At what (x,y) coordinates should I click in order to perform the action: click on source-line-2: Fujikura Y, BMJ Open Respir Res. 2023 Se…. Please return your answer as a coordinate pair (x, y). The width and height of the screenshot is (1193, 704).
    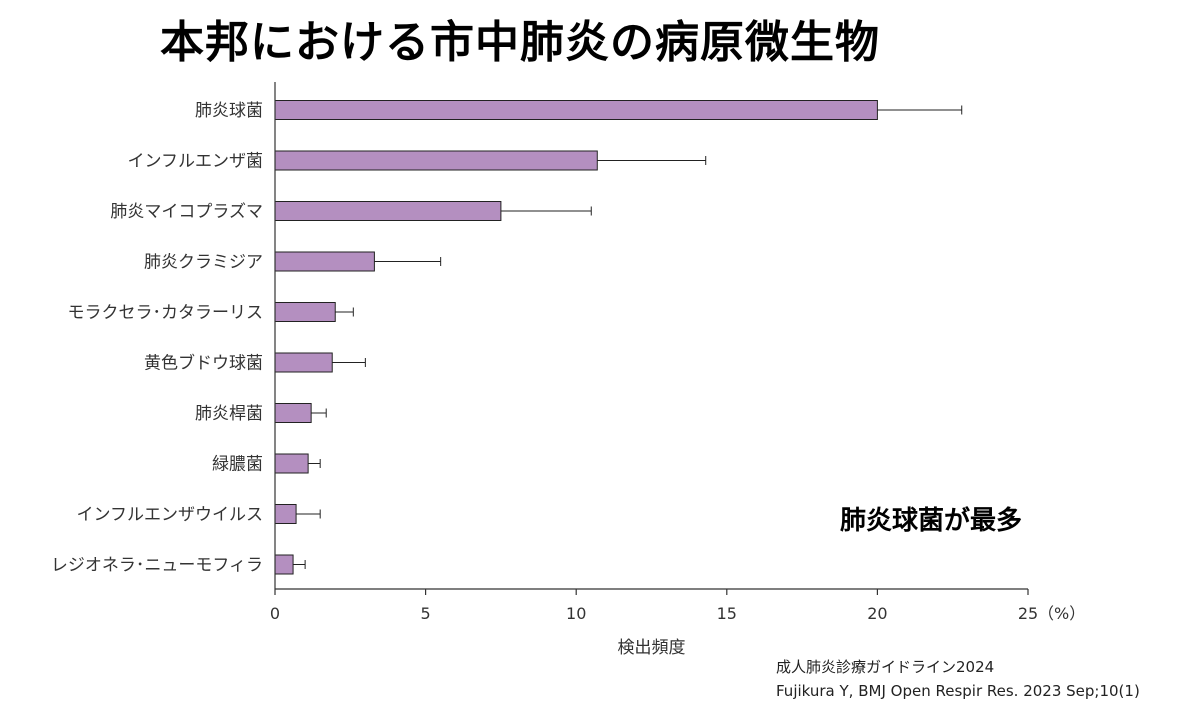
    Looking at the image, I should click on (958, 691).